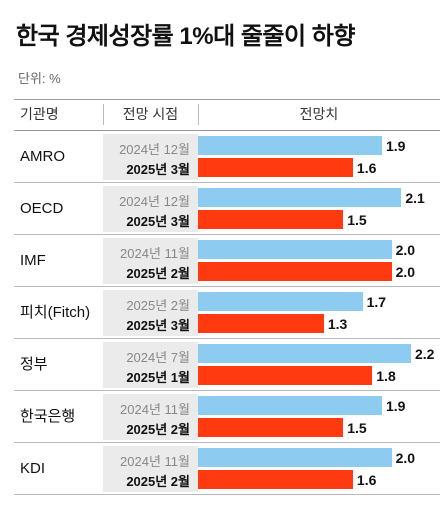 The image size is (446, 523). I want to click on value-label: 2.1, so click(415, 198).